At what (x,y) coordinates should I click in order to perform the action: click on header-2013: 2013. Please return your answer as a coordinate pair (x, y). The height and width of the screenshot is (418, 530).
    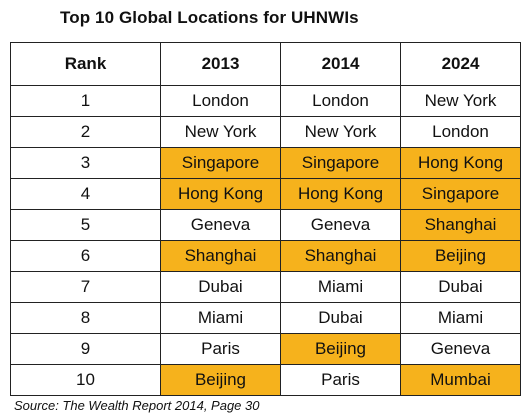
    Looking at the image, I should click on (220, 64).